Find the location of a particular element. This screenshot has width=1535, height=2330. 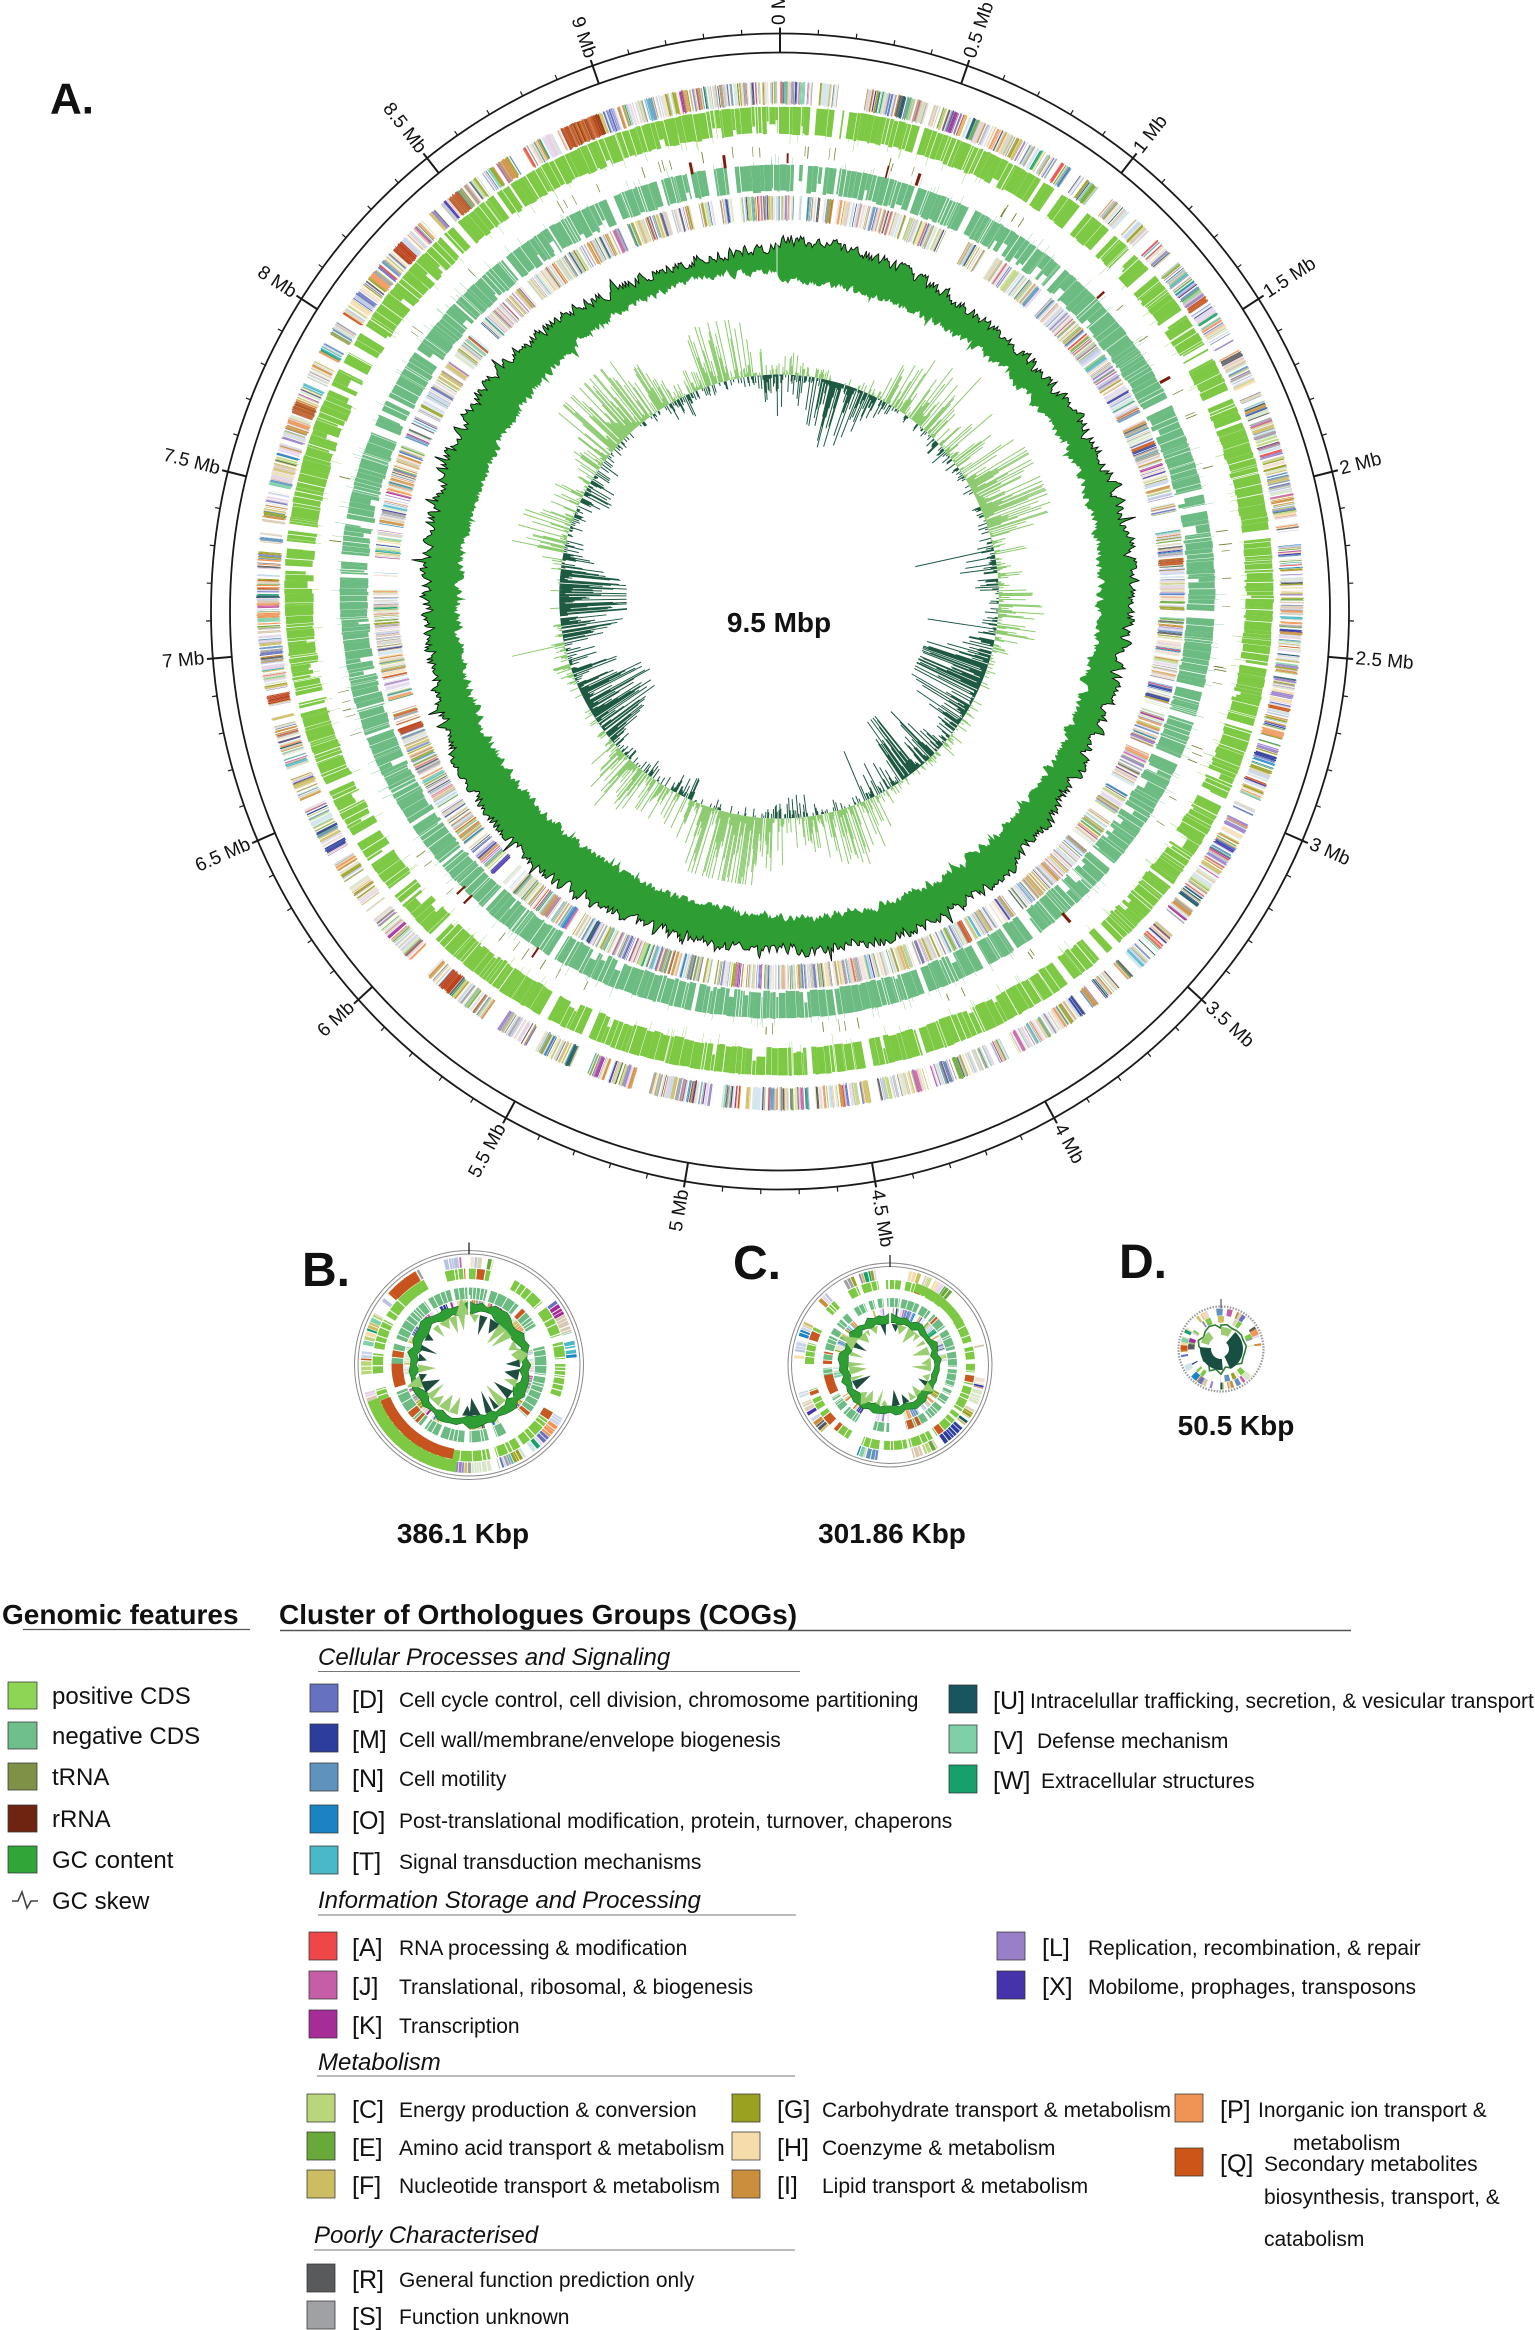

svg-text: 4 Mb is located at coordinates (1068, 1143).